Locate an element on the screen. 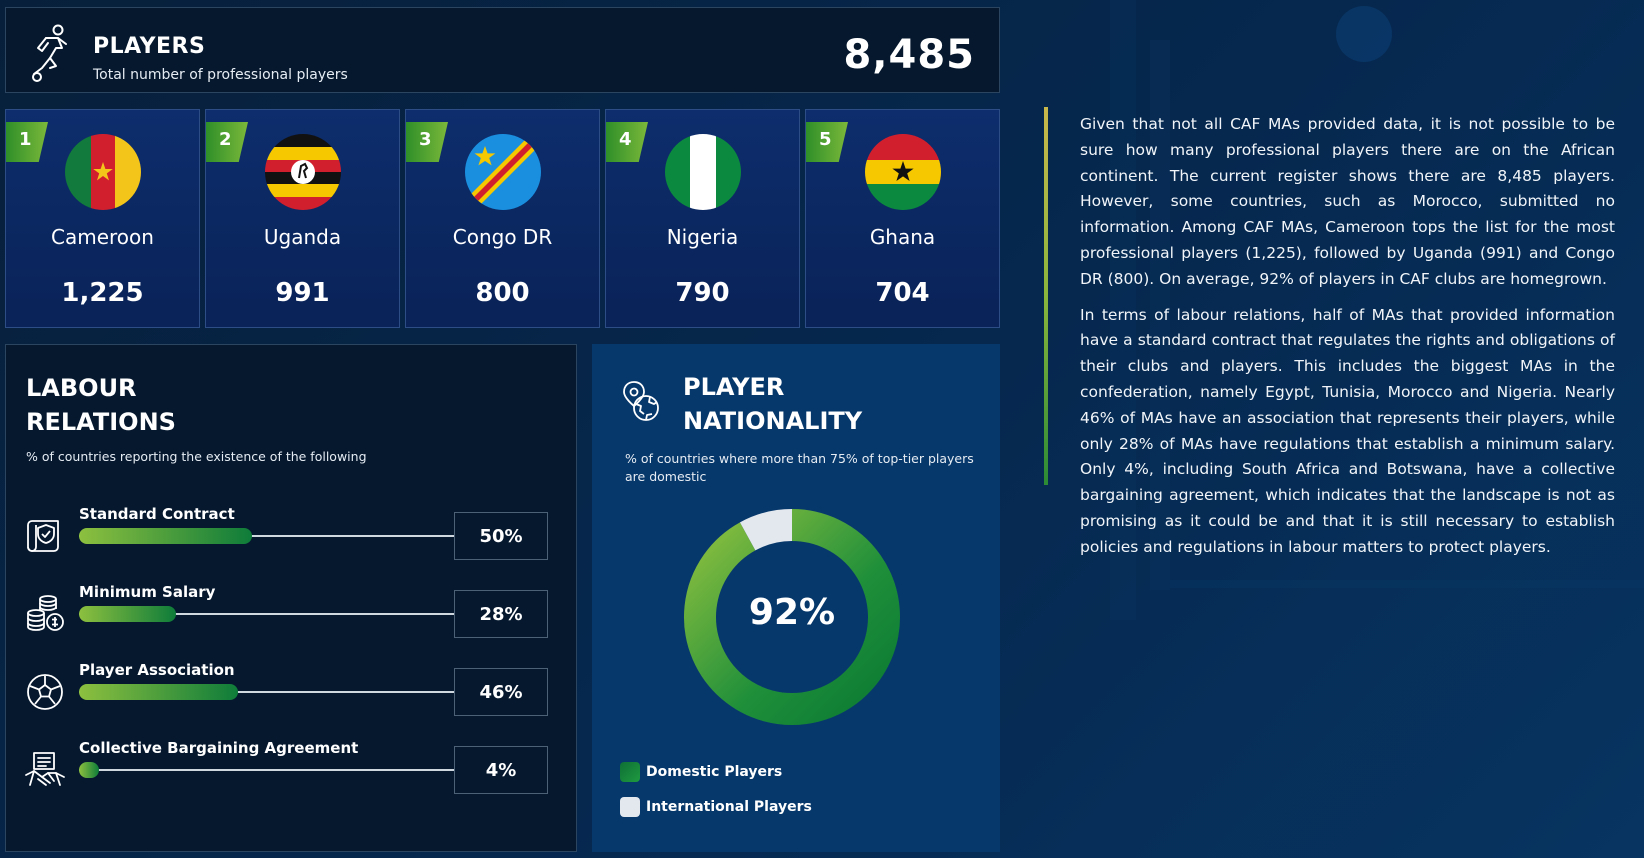 This screenshot has height=858, width=1644. players-total: 8,485 is located at coordinates (909, 55).